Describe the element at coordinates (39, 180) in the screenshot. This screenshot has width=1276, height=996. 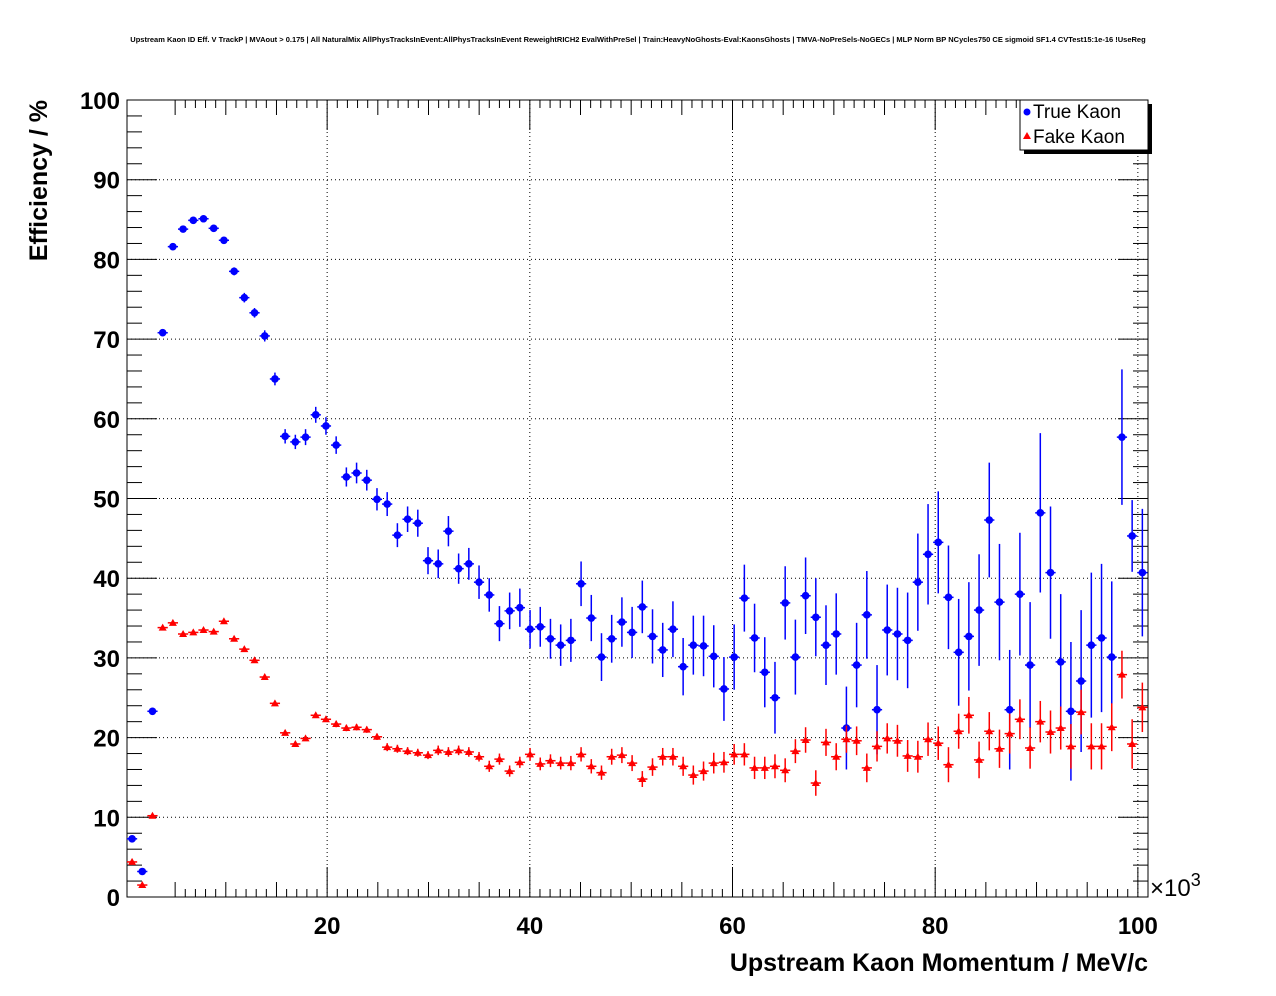
I see `y-axis-label: Efficiency / %` at that location.